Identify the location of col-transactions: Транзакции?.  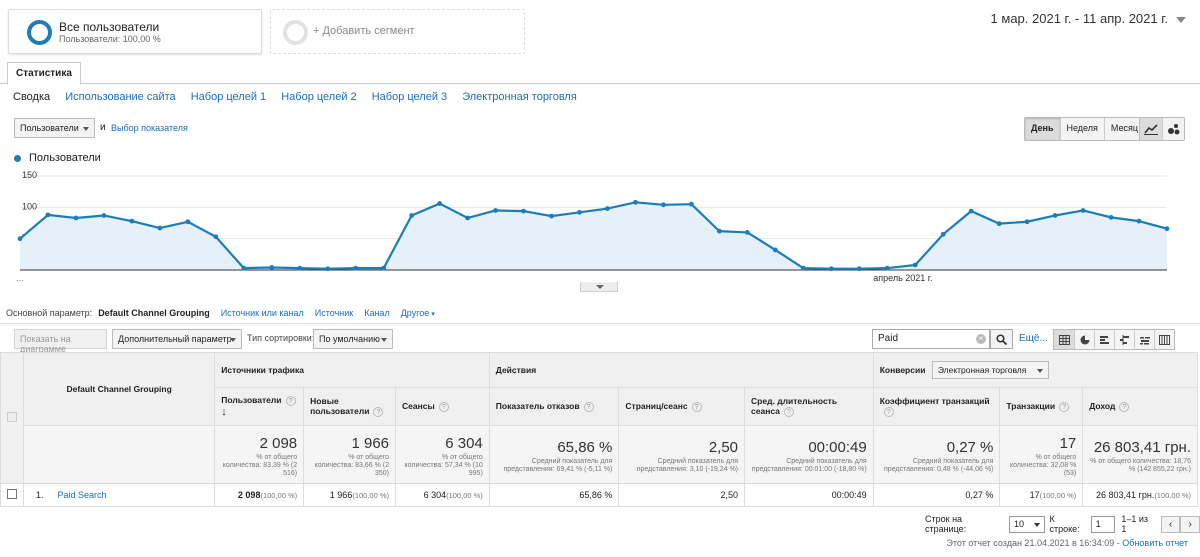
(1041, 406).